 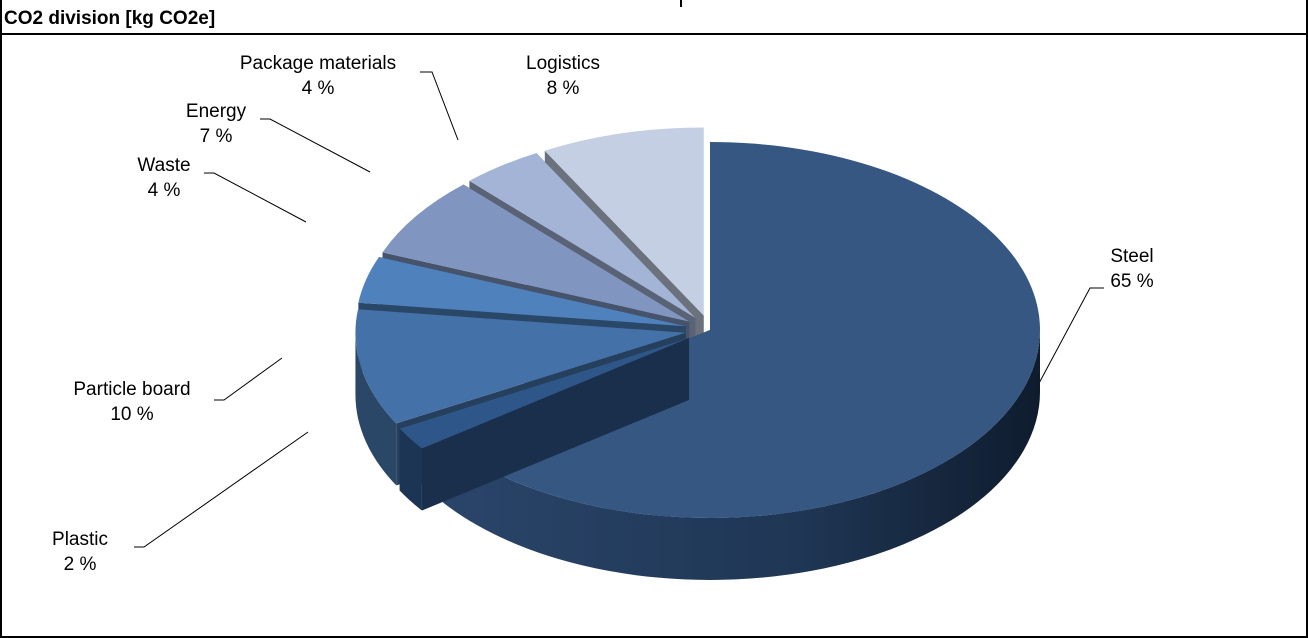 What do you see at coordinates (654, 34) in the screenshot?
I see `title-rule` at bounding box center [654, 34].